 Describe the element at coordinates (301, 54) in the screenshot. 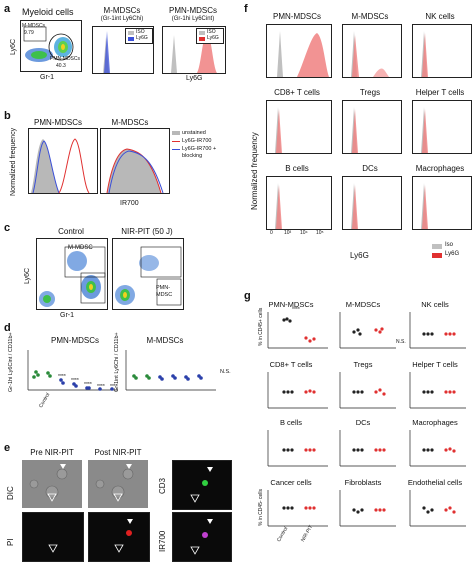

I see `f-hist-0-svg` at that location.